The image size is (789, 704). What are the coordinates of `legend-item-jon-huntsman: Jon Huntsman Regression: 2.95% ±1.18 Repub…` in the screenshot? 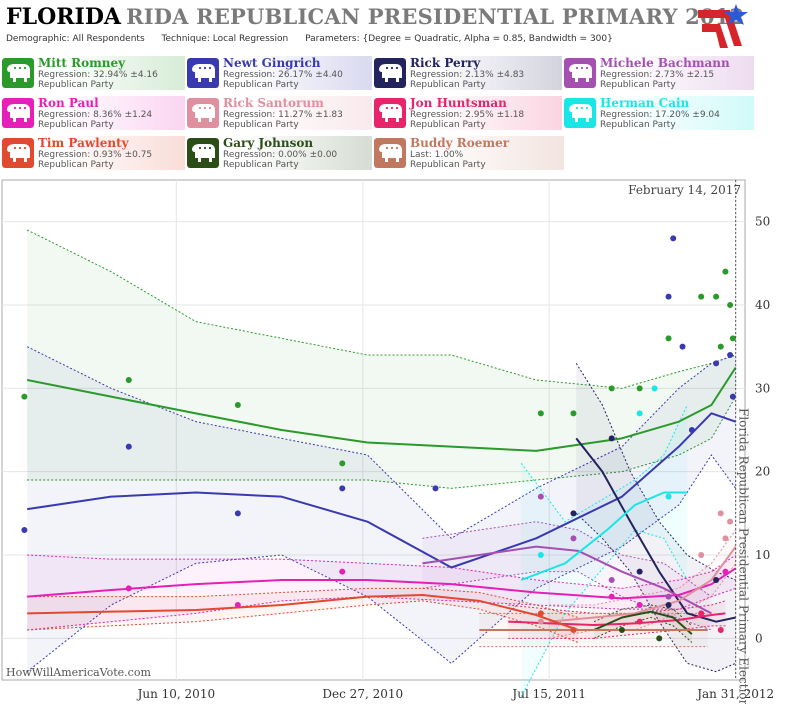 It's located at (468, 113).